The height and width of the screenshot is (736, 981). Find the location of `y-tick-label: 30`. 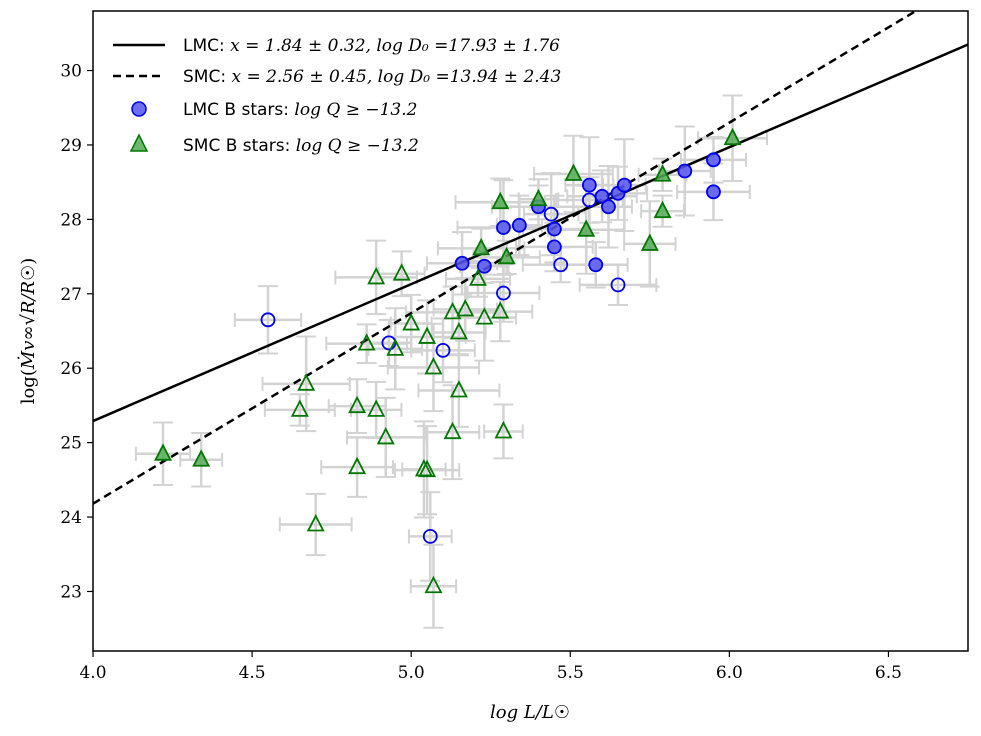

y-tick-label: 30 is located at coordinates (71, 72).